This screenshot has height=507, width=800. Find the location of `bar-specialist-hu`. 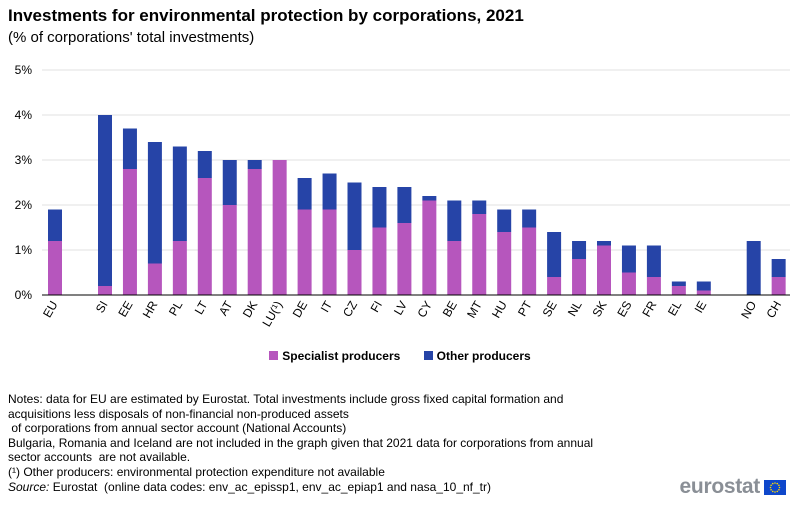

bar-specialist-hu is located at coordinates (504, 263).